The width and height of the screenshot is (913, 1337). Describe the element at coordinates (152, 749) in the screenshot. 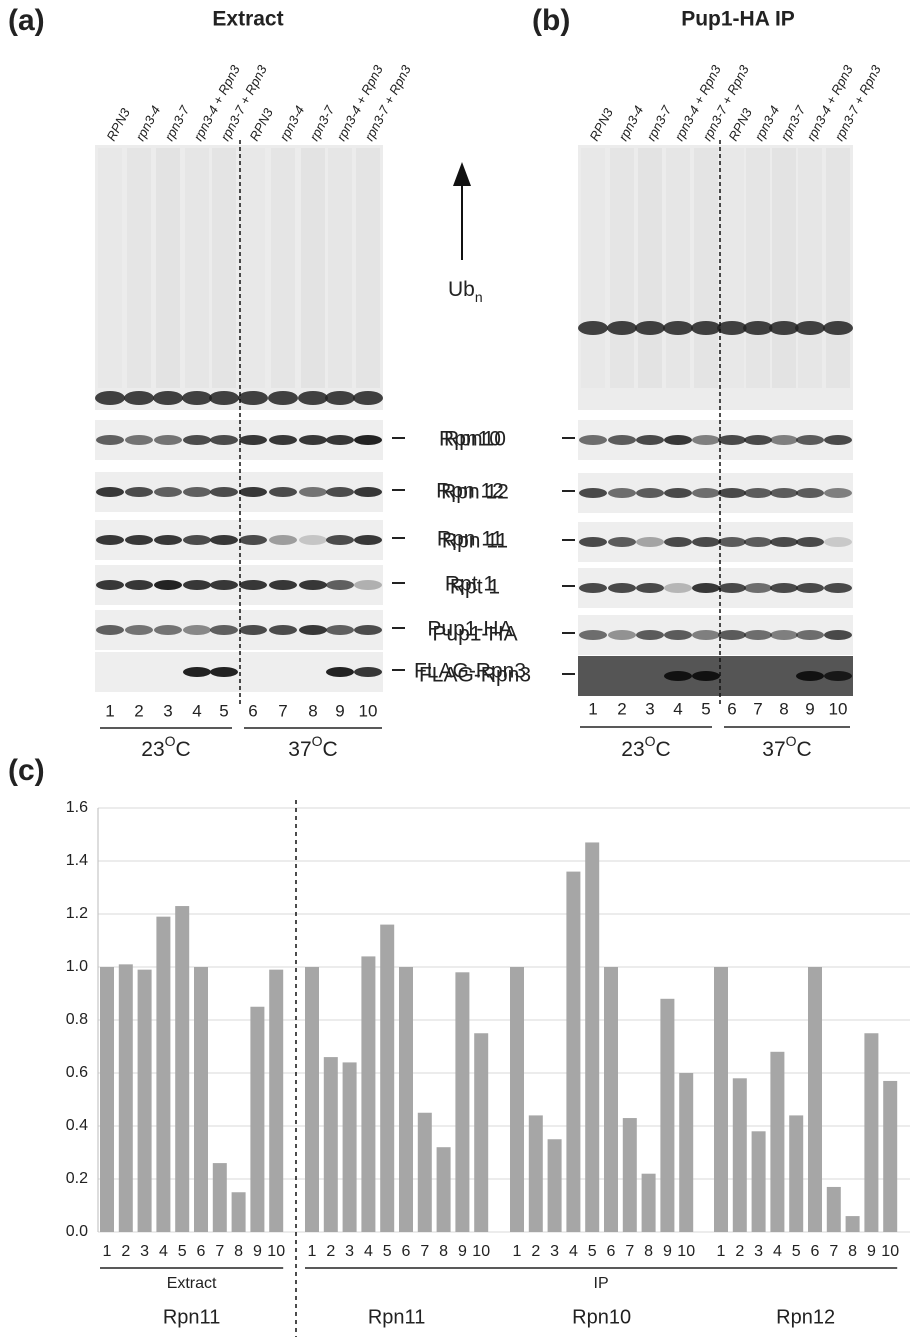

I see `temp-number: 23` at that location.